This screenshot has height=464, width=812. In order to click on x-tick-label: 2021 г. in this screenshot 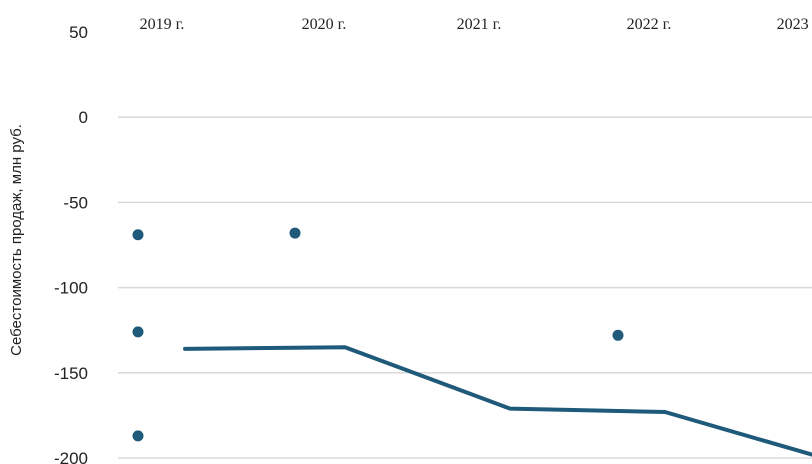, I will do `click(479, 24)`.